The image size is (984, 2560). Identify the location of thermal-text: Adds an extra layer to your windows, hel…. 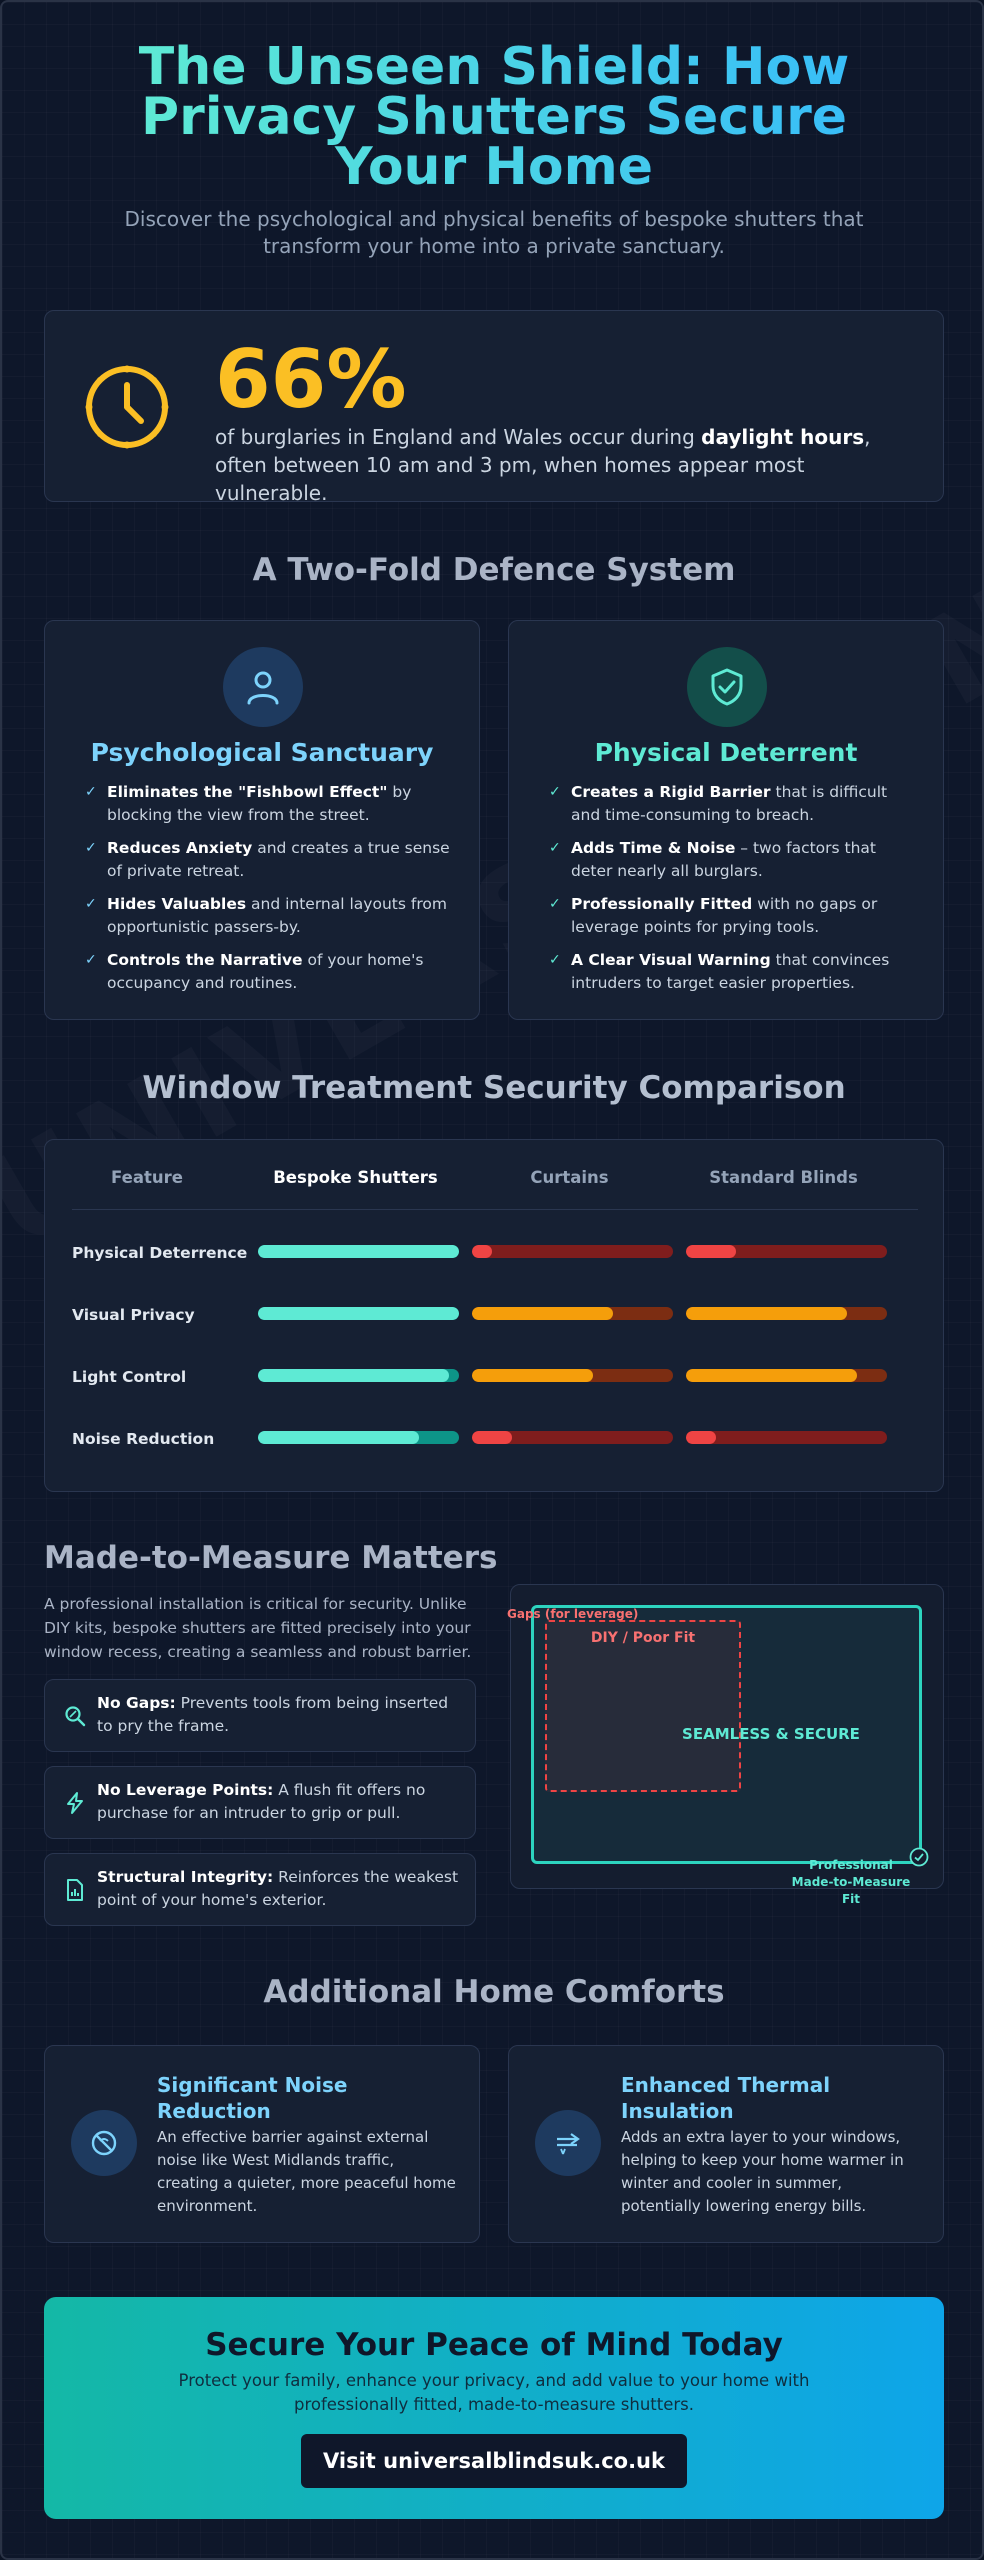
(762, 2171).